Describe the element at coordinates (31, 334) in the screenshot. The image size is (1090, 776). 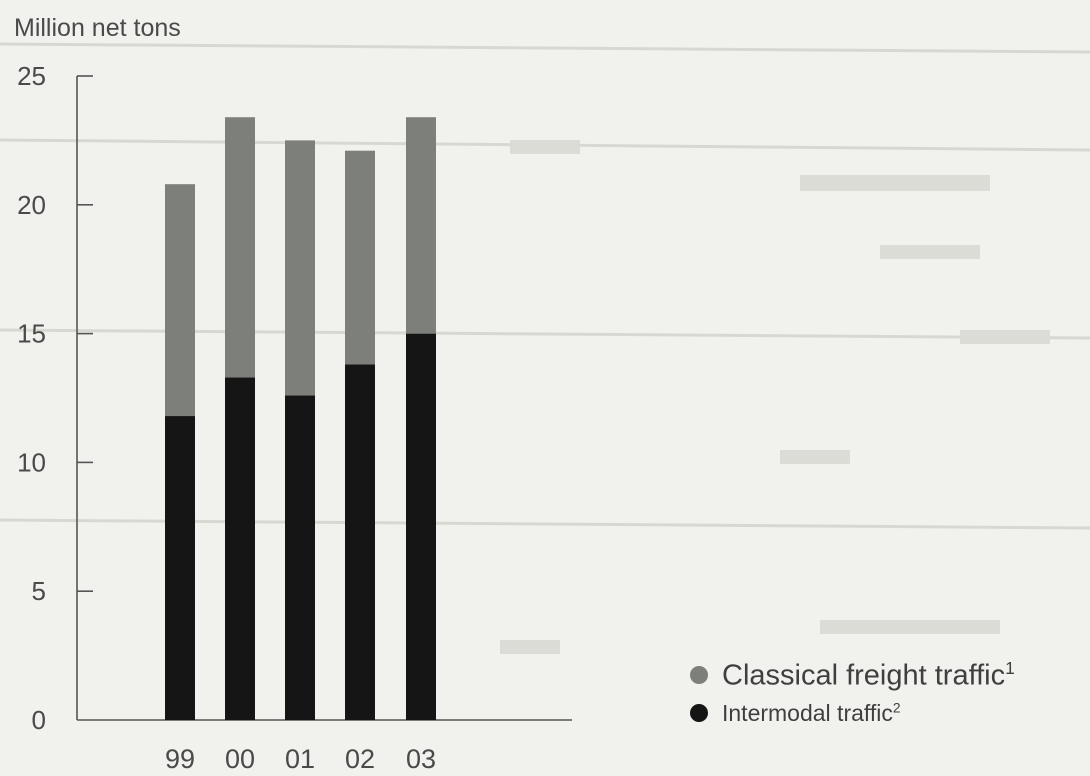
I see `y-tick-label: 15` at that location.